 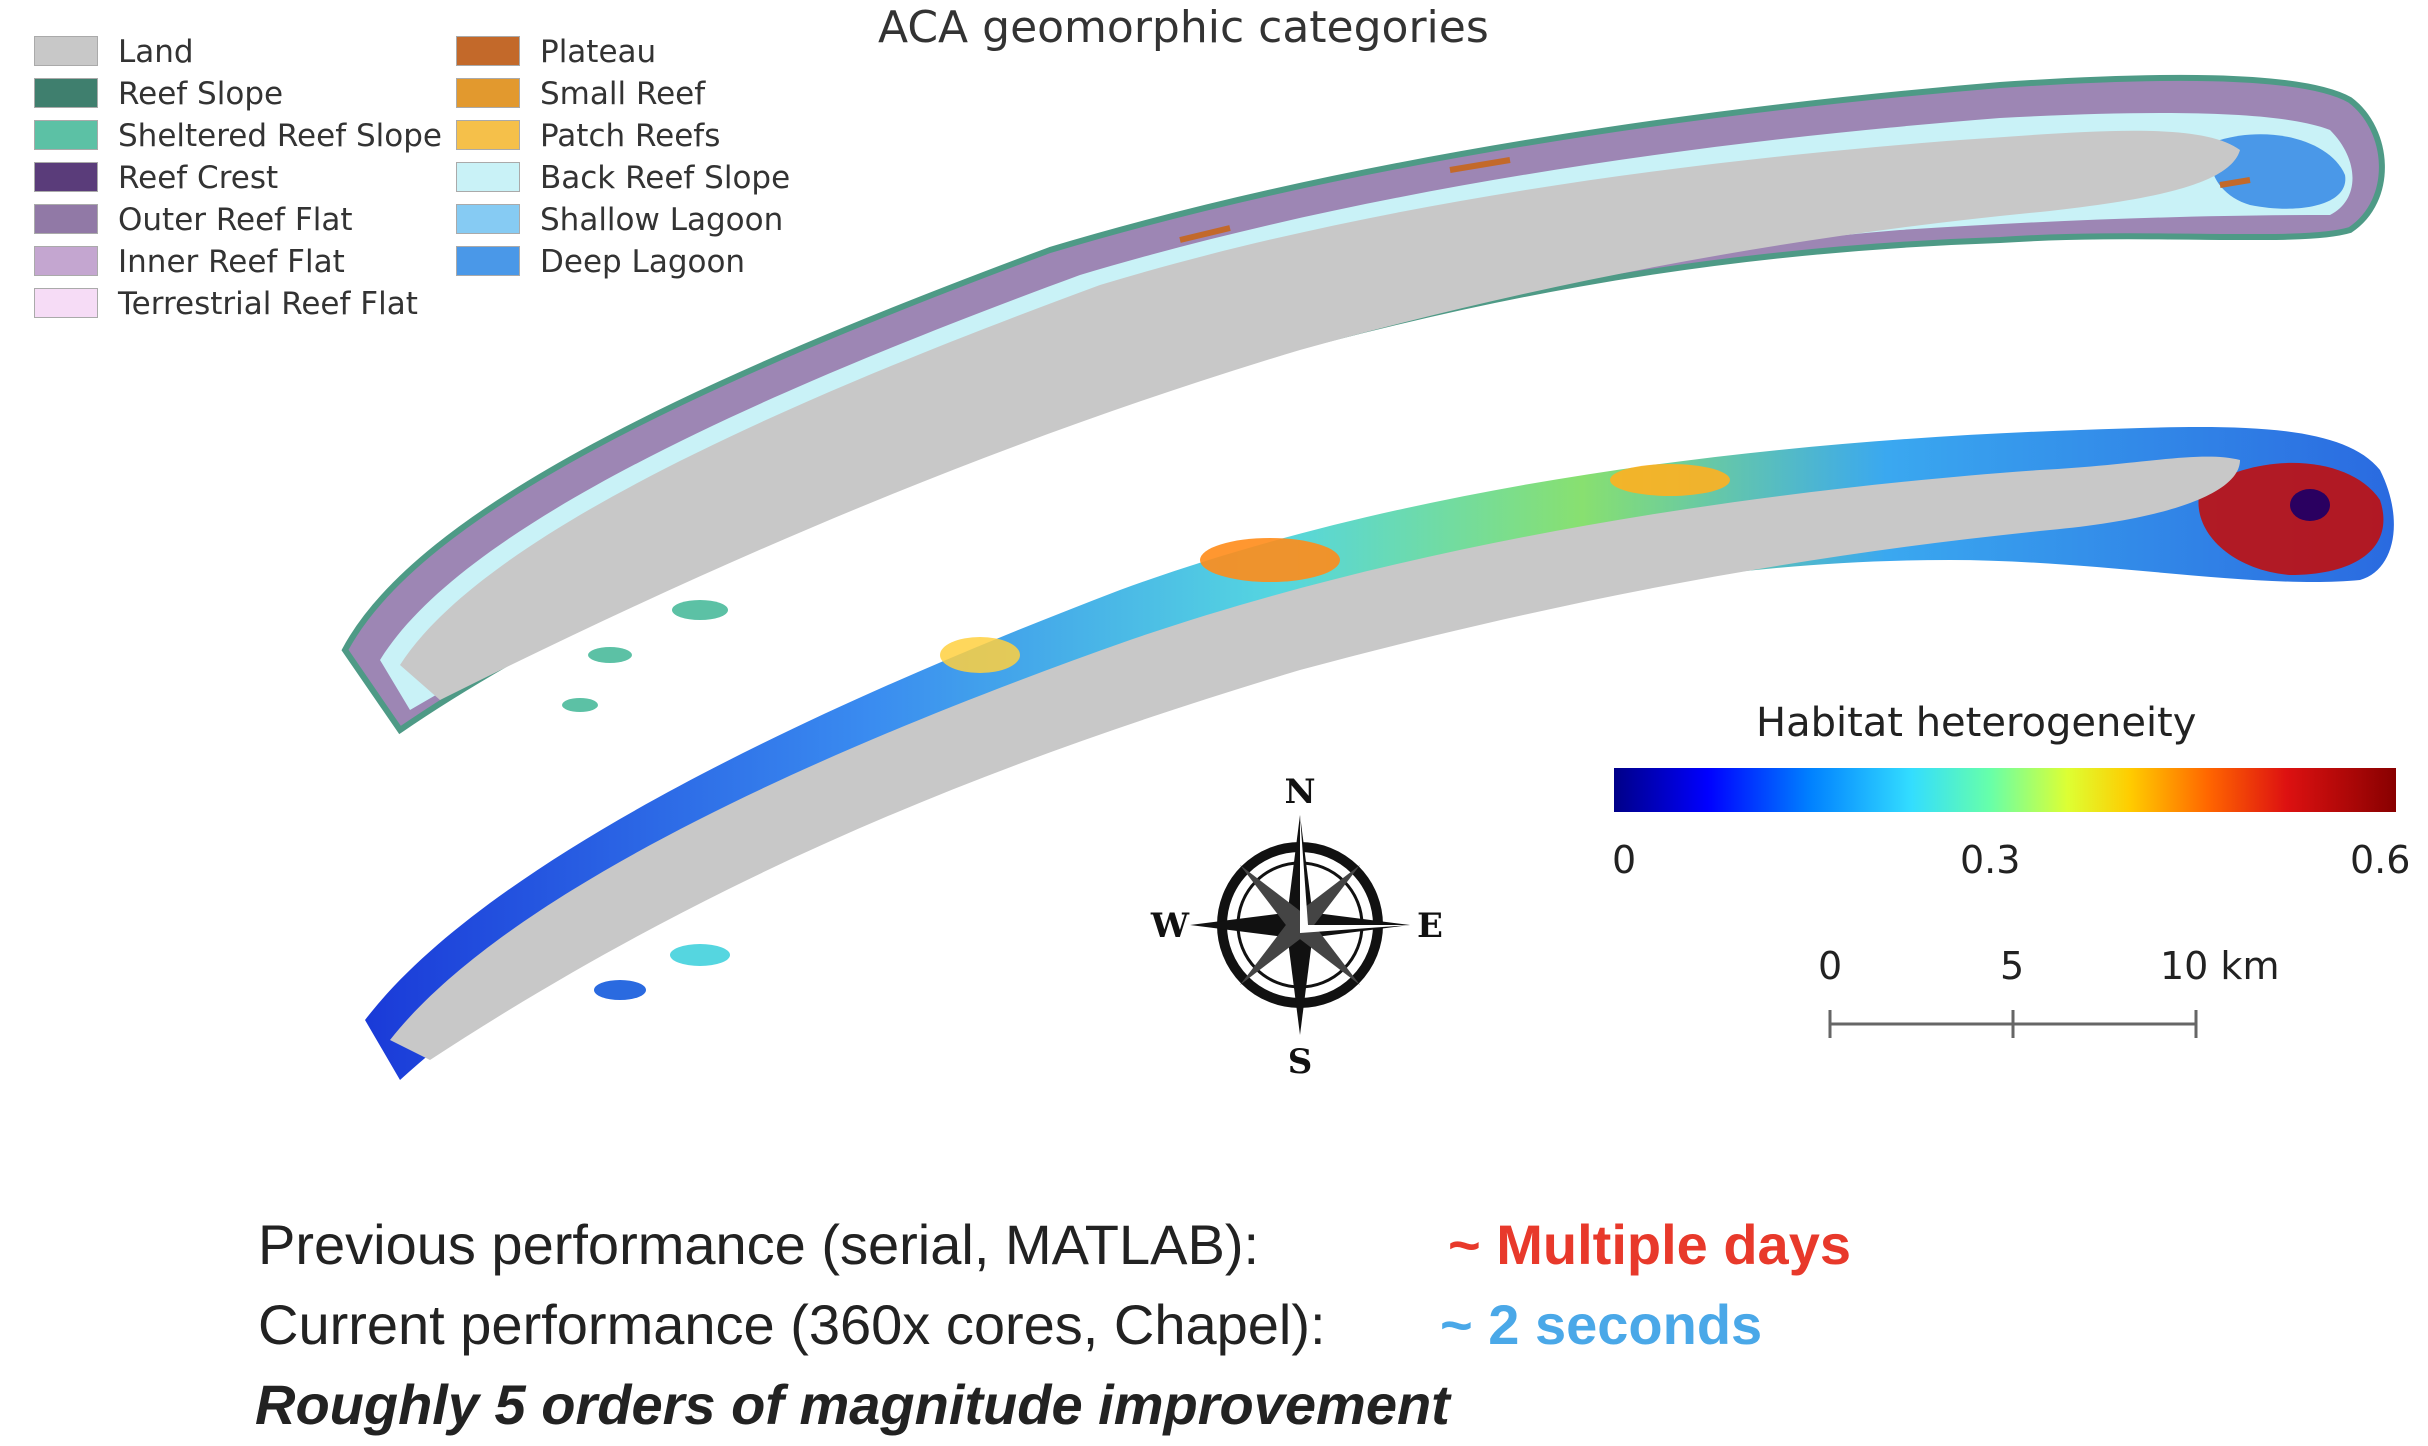 I want to click on colorbar-tick-mid: 0.3, so click(x=1990, y=860).